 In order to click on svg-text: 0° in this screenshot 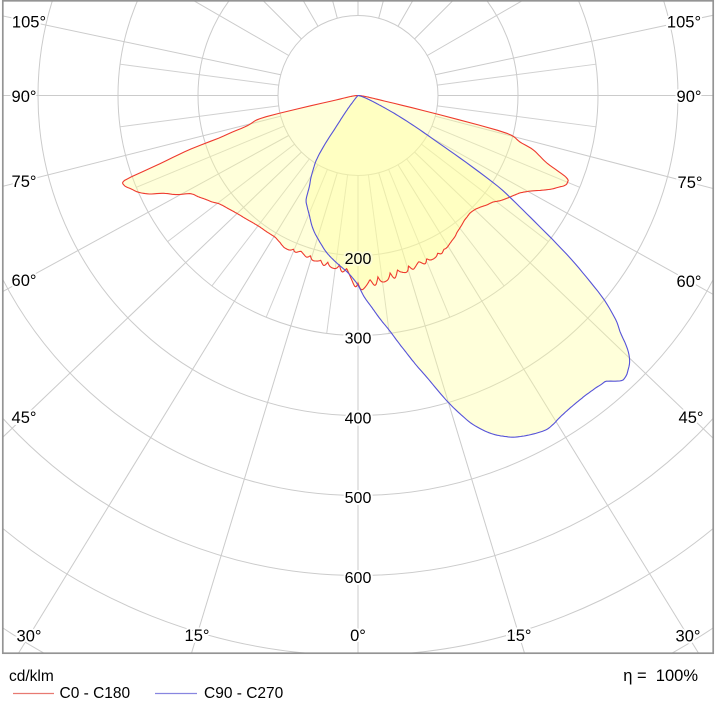, I will do `click(358, 636)`.